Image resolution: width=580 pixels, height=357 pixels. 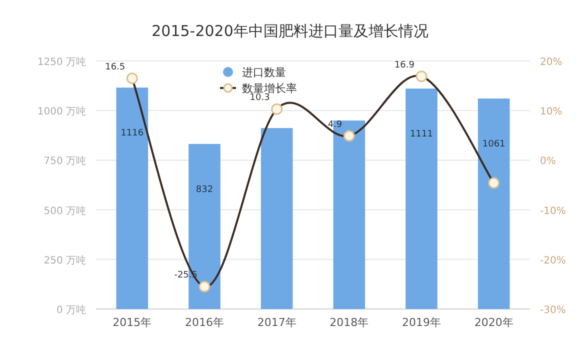 What do you see at coordinates (349, 322) in the screenshot?
I see `x-tick-label: 2018年` at bounding box center [349, 322].